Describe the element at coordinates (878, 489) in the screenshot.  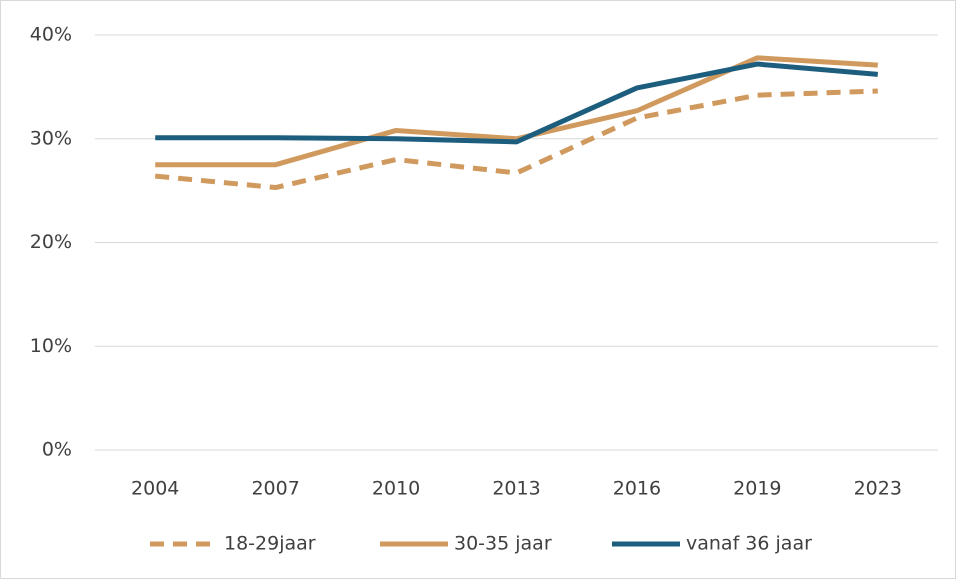
I see `x-tick-label: 2023` at that location.